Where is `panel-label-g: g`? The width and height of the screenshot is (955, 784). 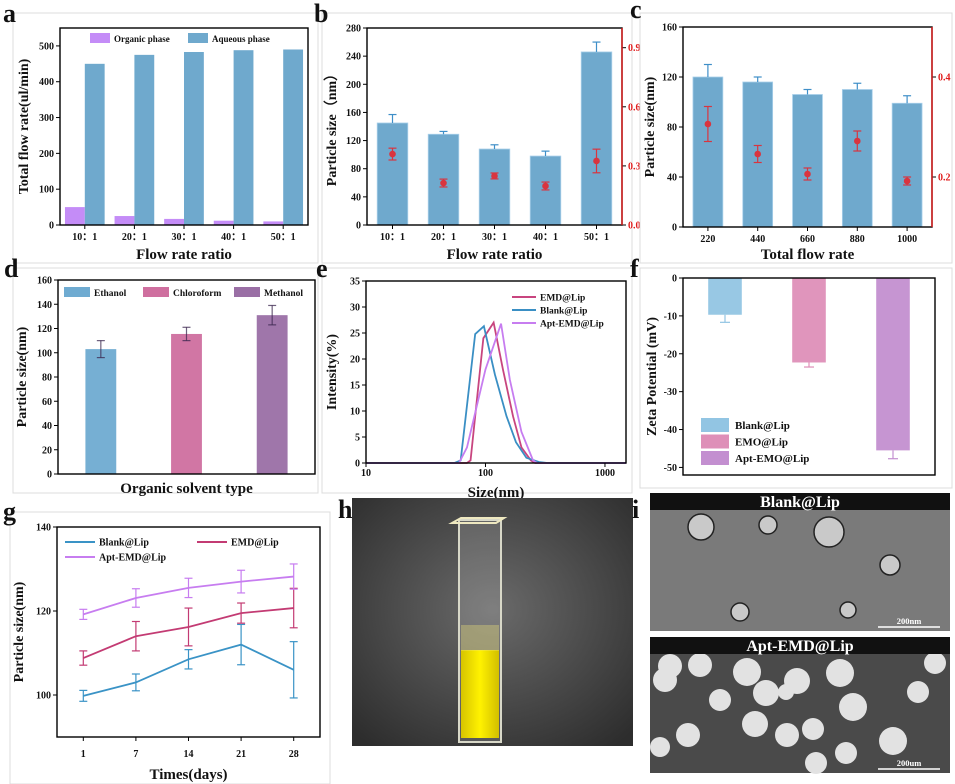 panel-label-g: g is located at coordinates (9, 511).